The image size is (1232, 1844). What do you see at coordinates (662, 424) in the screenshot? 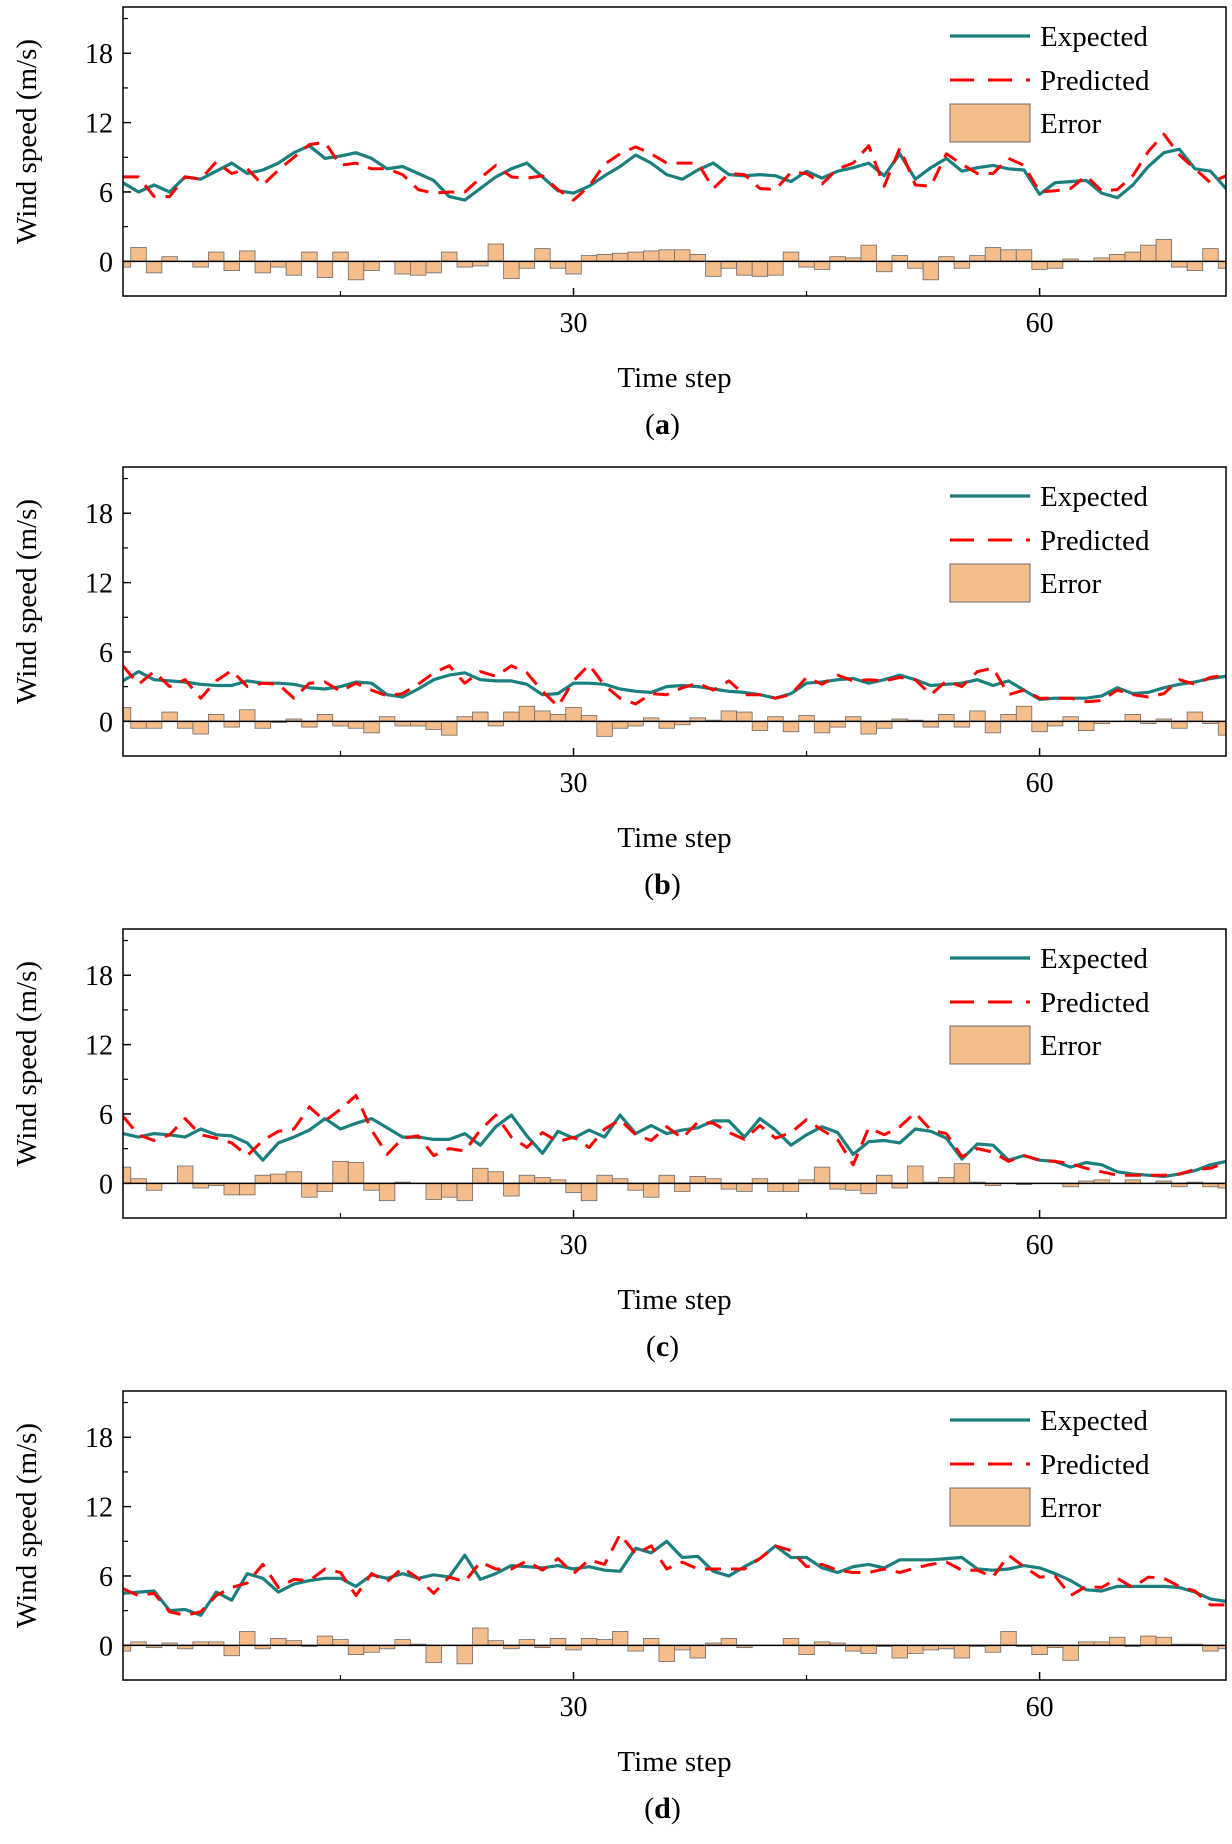
I see `panel-caption: (a)` at bounding box center [662, 424].